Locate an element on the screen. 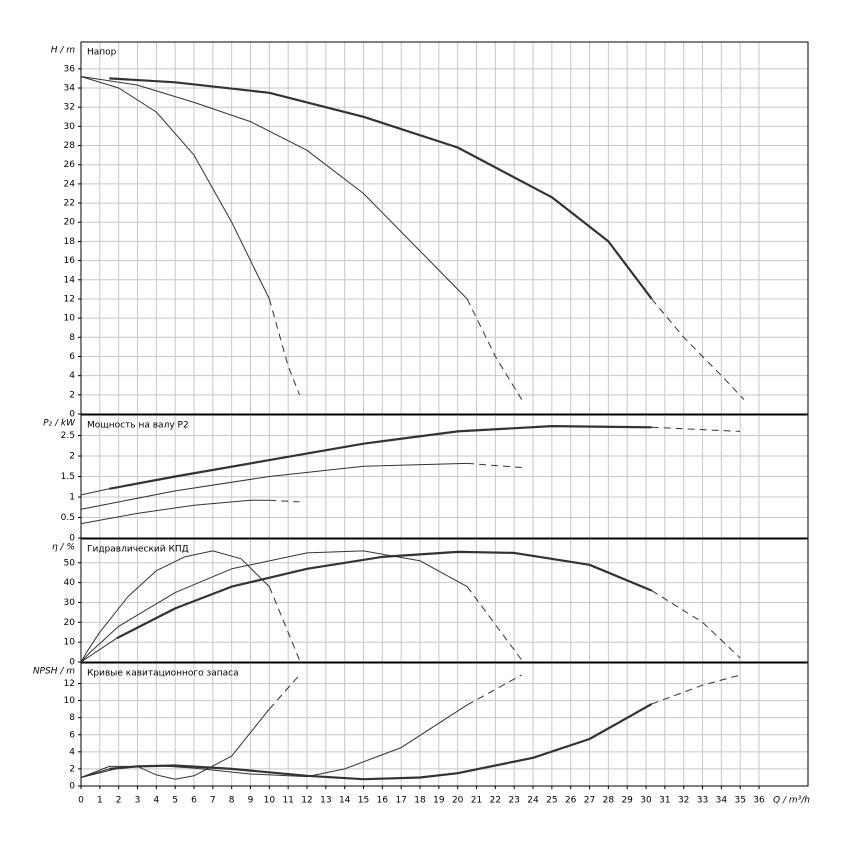  x-tick-label: 10 is located at coordinates (270, 801).